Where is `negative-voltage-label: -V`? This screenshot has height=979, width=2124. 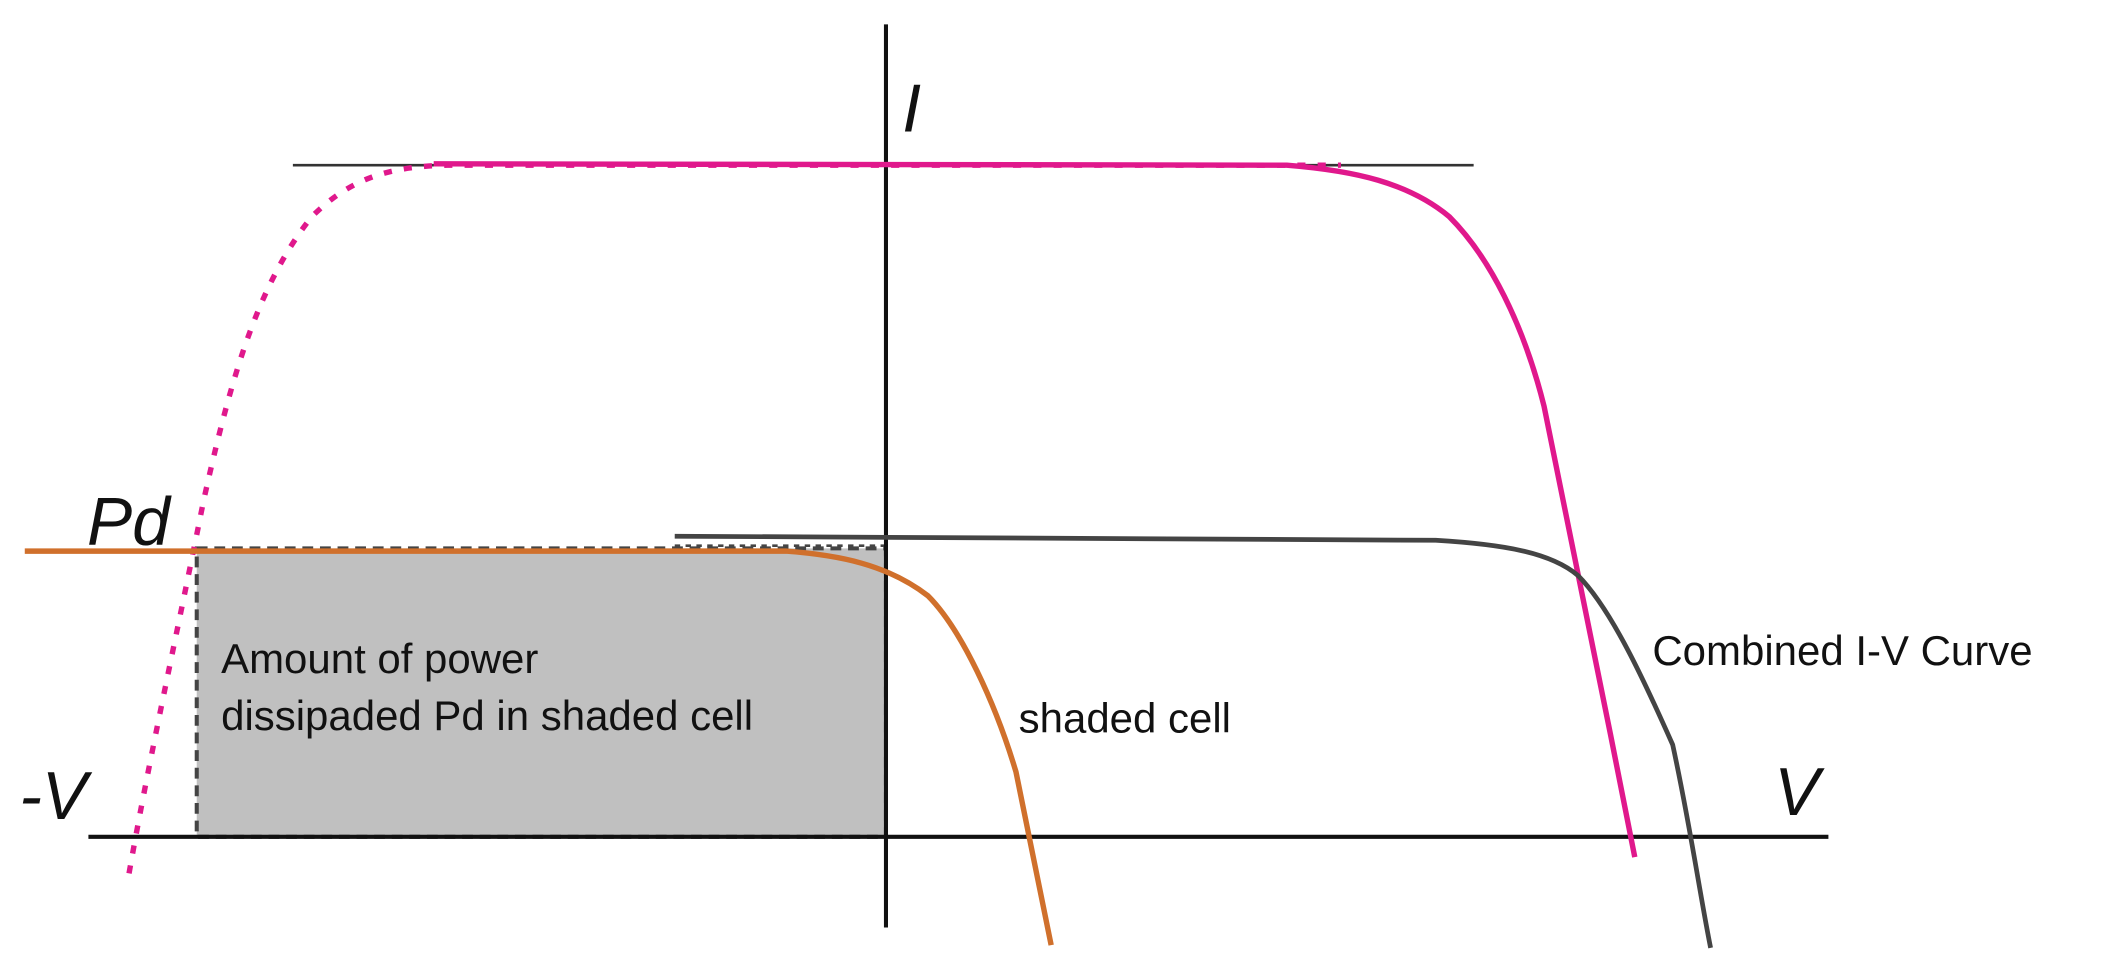 negative-voltage-label: -V is located at coordinates (56, 796).